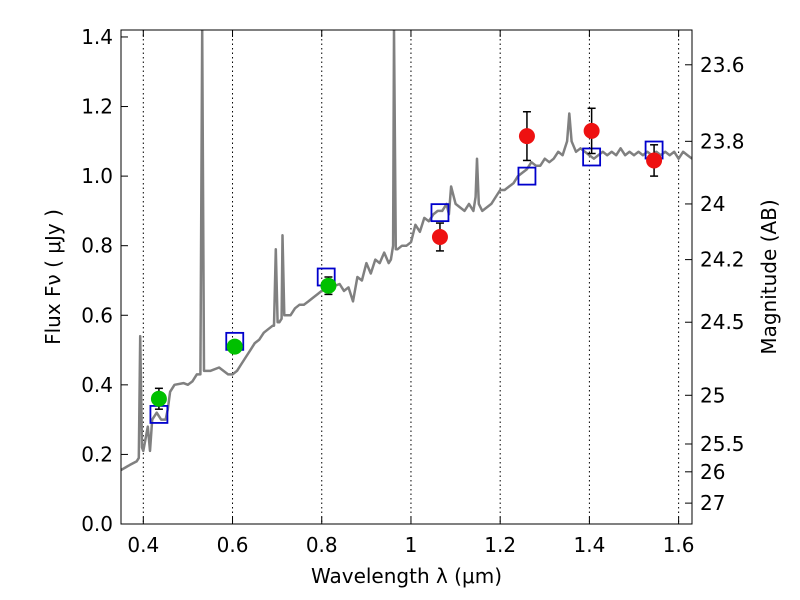 The width and height of the screenshot is (800, 600). I want to click on right-tick-label: 23.6, so click(722, 65).